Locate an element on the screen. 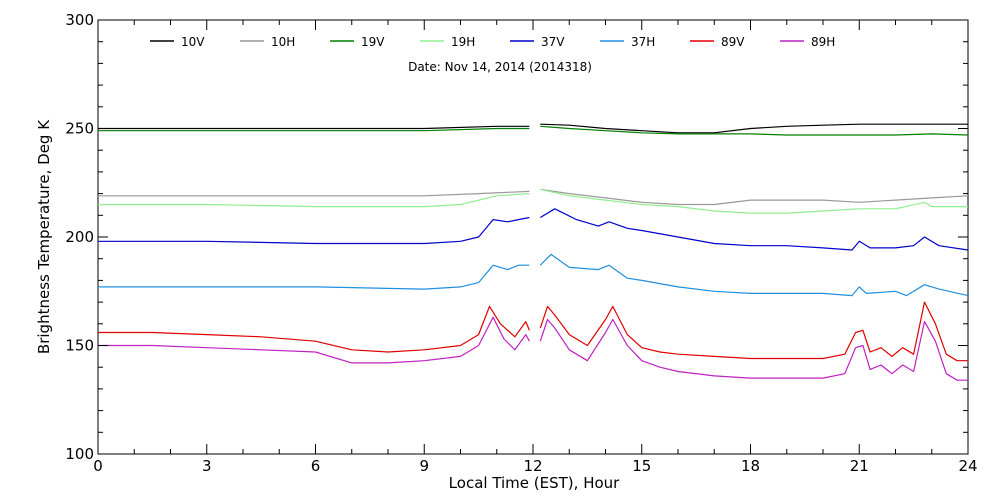 Image resolution: width=1000 pixels, height=500 pixels. y-tick-label: 300 is located at coordinates (79, 20).